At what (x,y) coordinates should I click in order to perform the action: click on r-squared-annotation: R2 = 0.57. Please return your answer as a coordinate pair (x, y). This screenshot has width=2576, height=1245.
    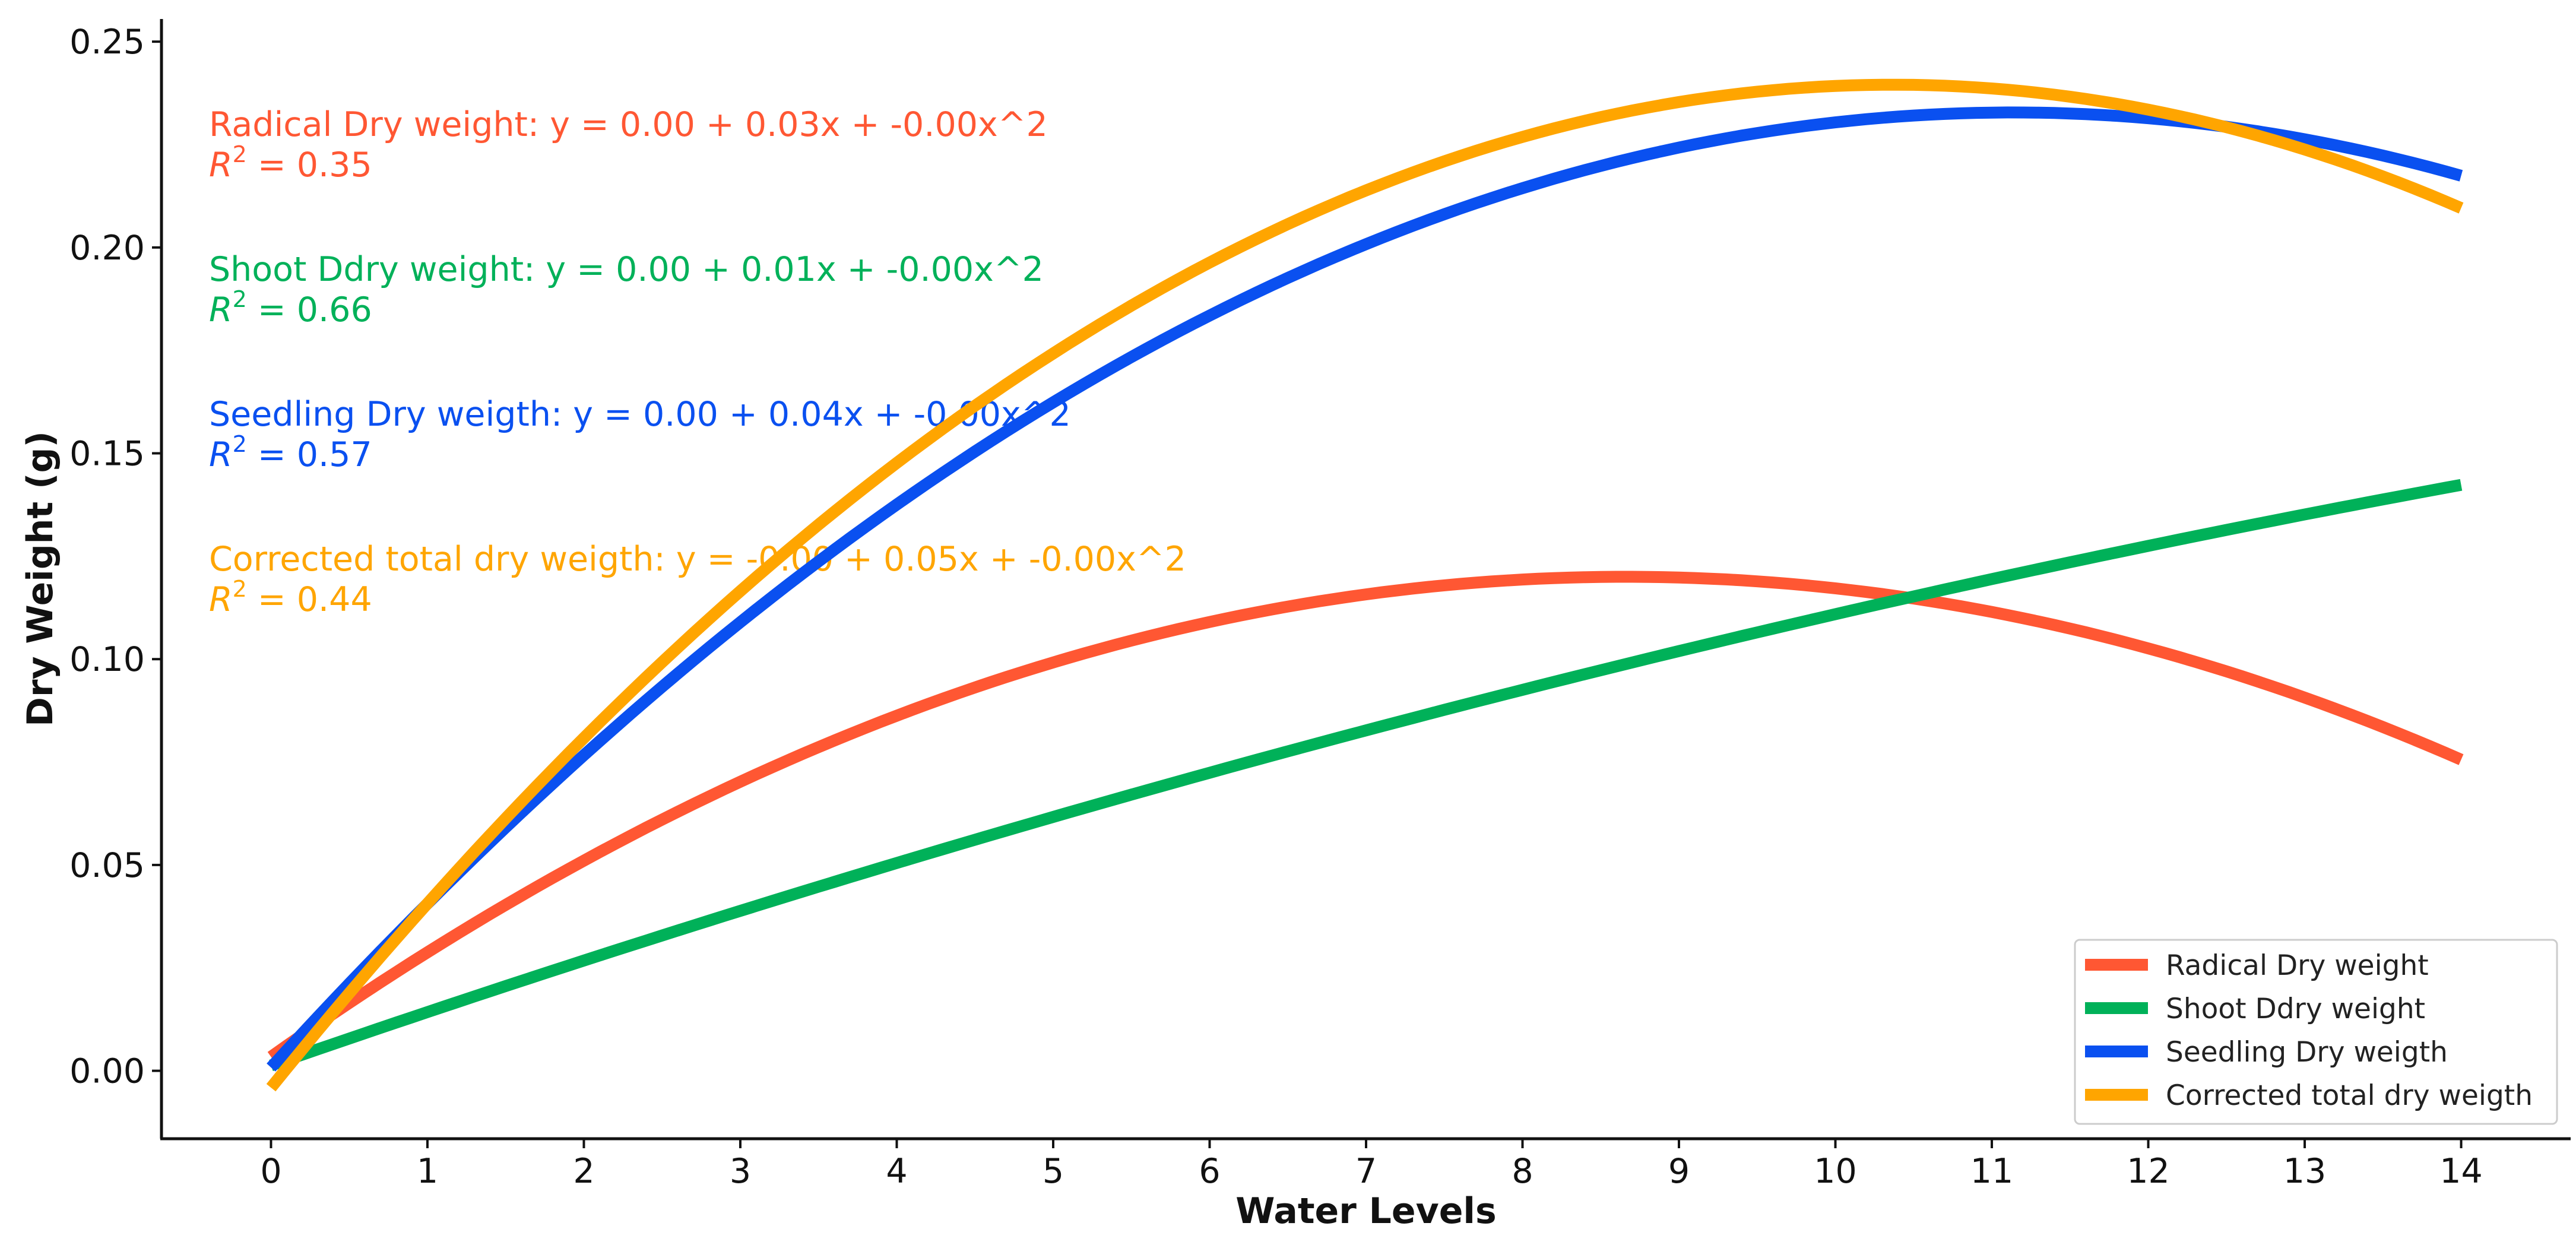
    Looking at the image, I should click on (291, 452).